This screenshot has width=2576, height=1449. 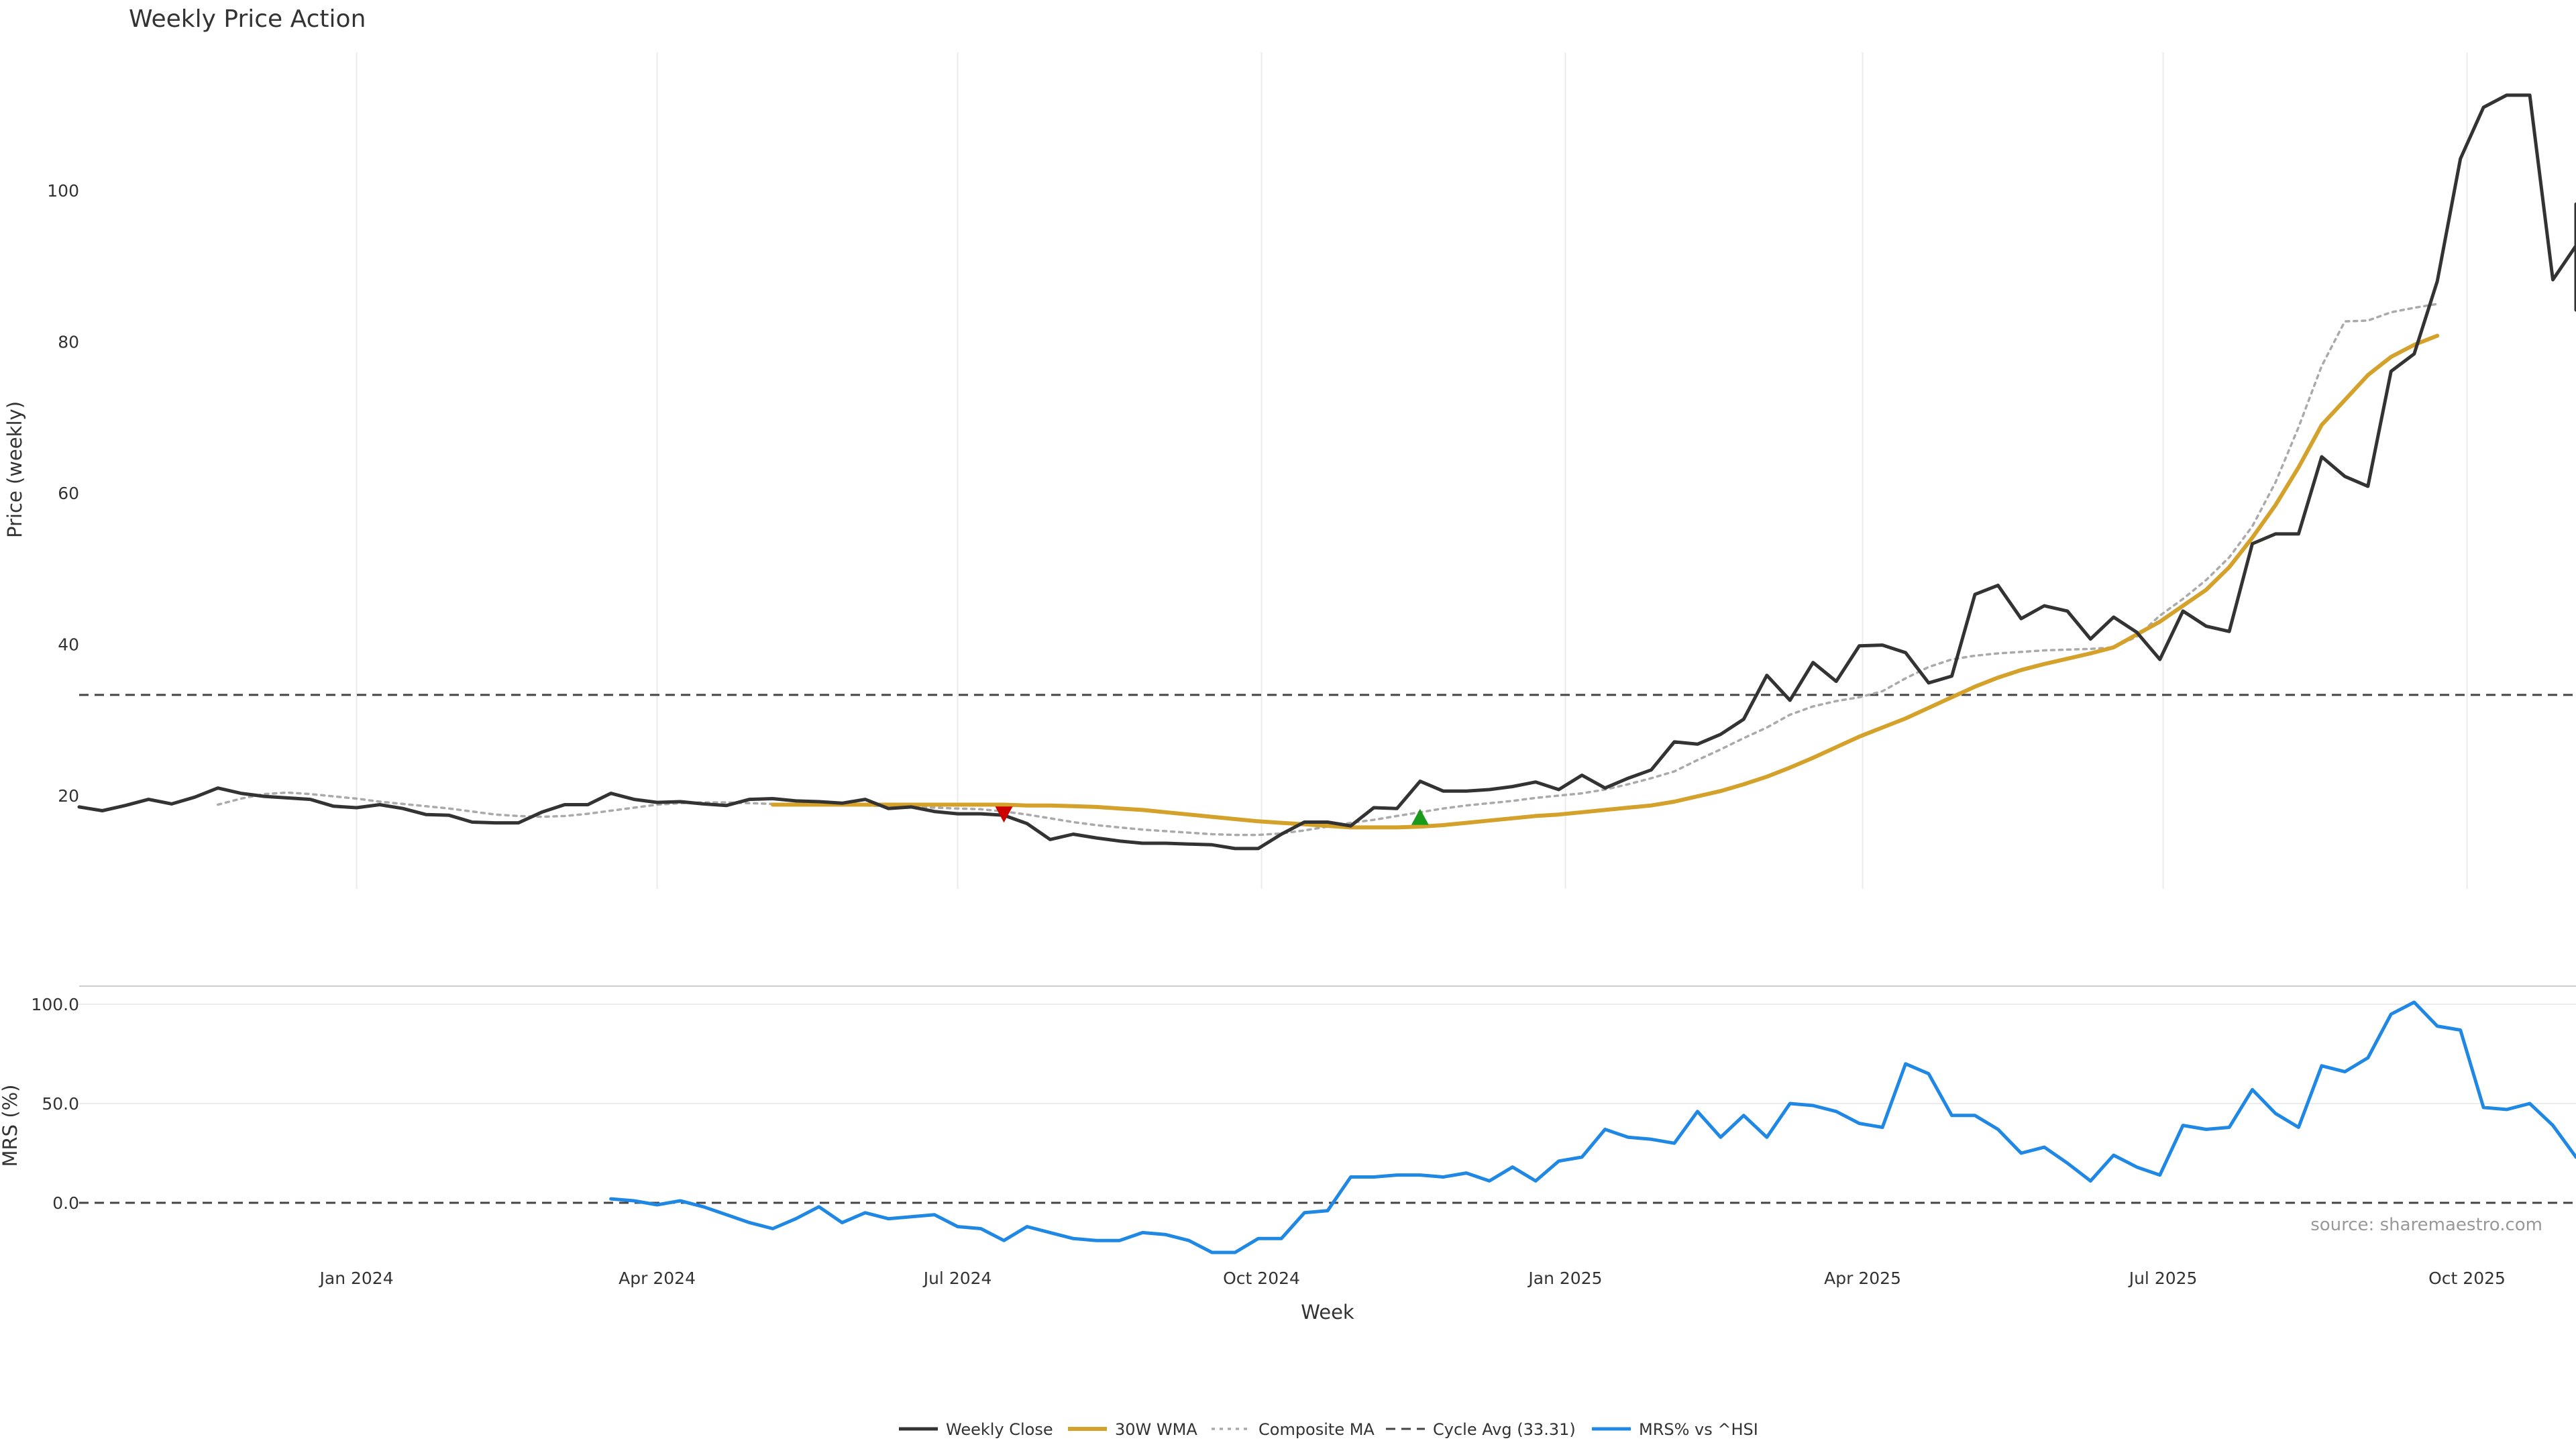 What do you see at coordinates (1261, 1278) in the screenshot?
I see `x-tick-label: Oct 2024` at bounding box center [1261, 1278].